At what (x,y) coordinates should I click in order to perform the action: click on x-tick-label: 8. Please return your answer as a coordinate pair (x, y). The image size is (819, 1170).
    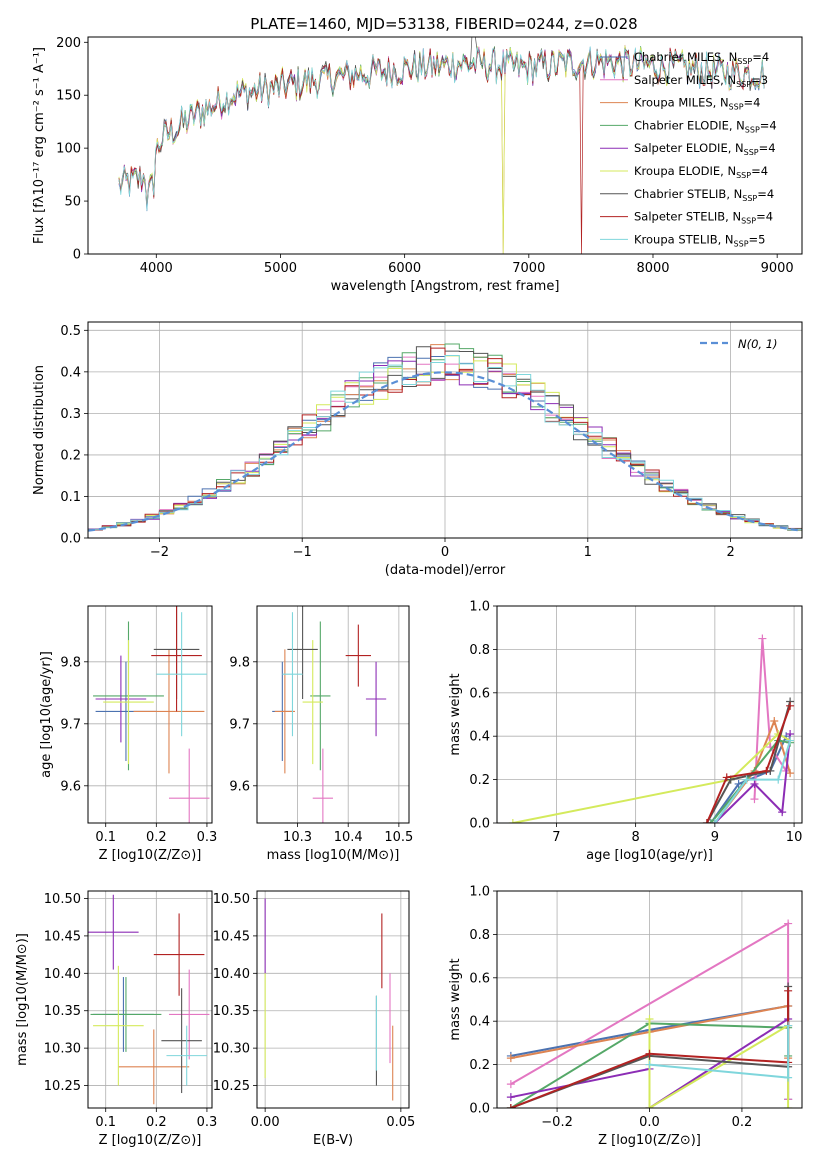
    Looking at the image, I should click on (635, 837).